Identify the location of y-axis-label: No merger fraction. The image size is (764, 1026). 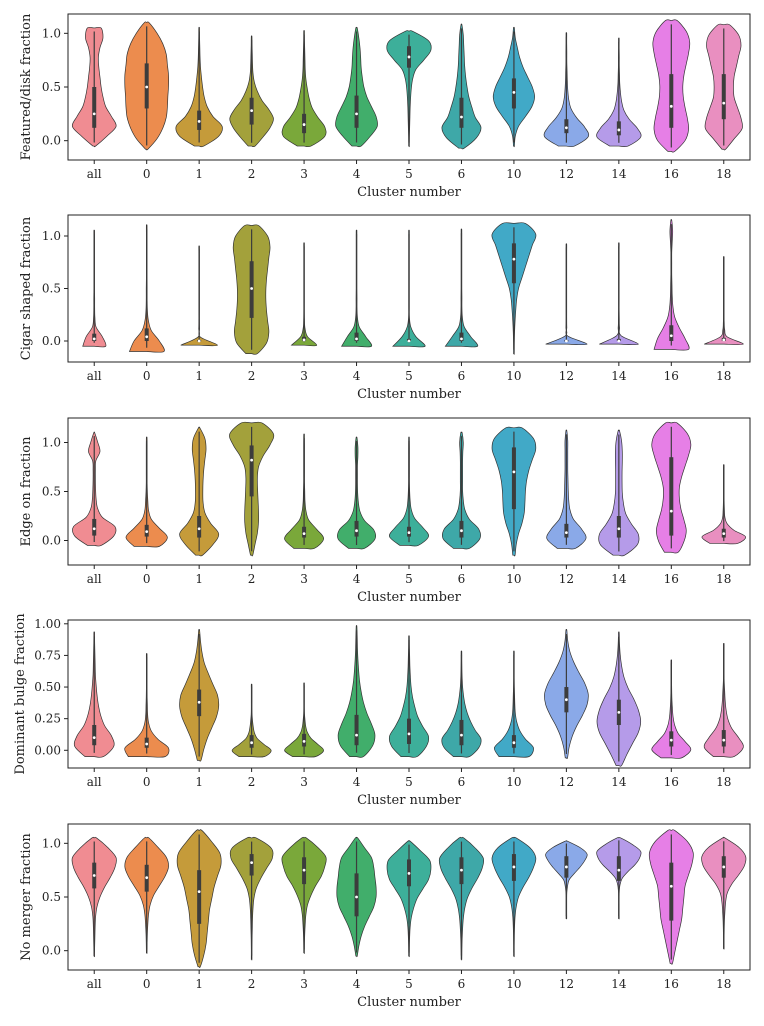
(26, 897).